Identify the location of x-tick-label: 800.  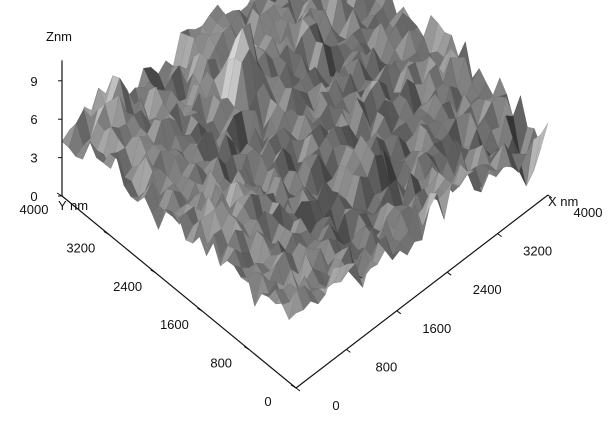
(387, 366).